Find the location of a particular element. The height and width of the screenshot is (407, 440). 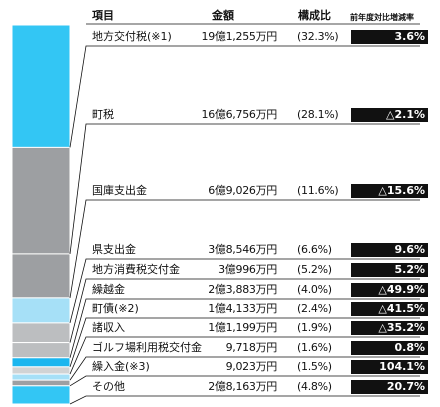

row-amount: 3億996万円 is located at coordinates (247, 269).